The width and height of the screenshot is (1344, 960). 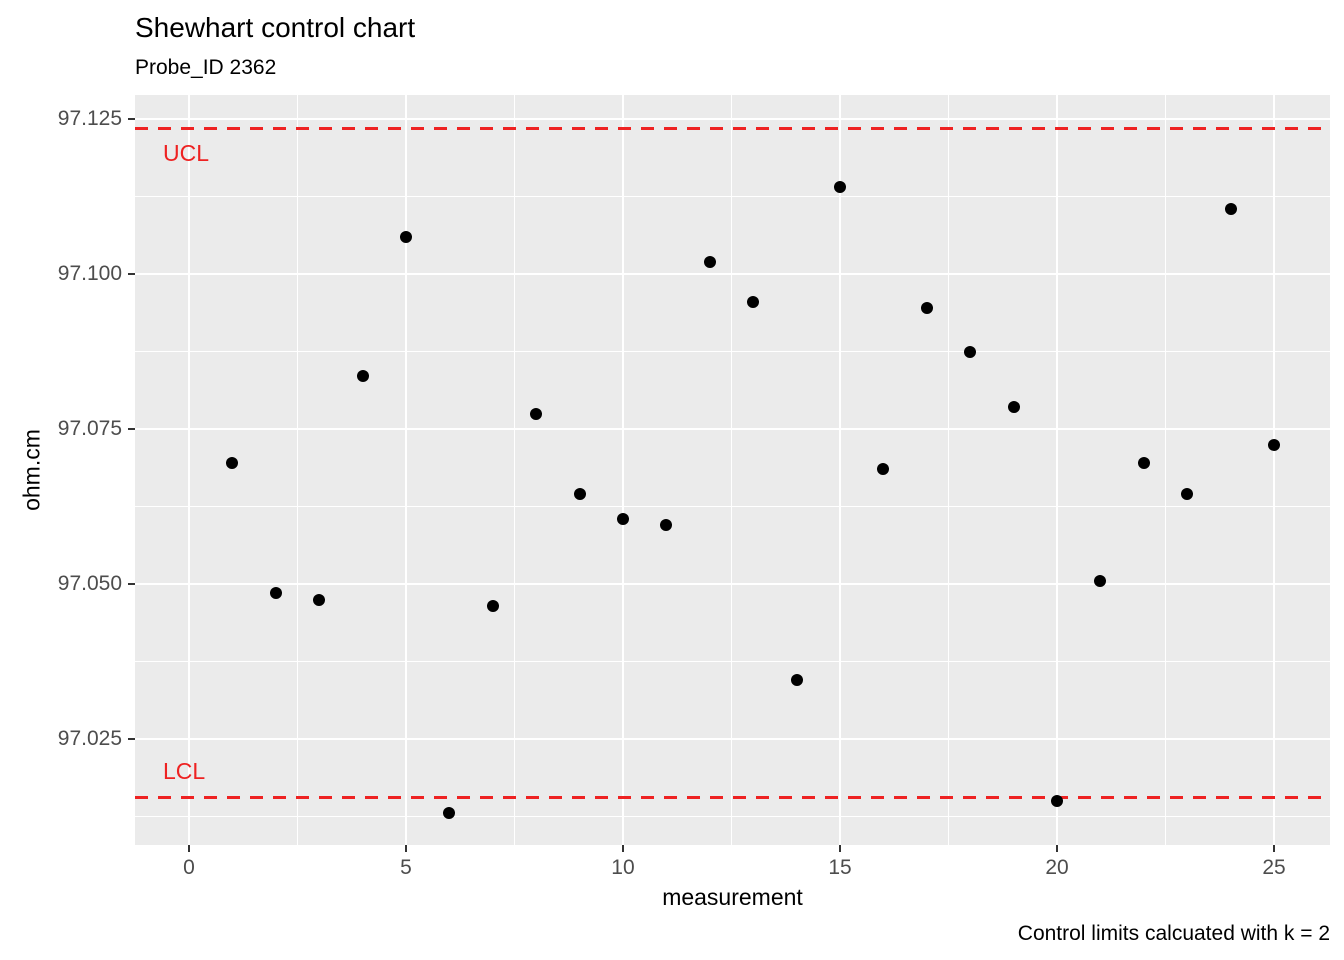 I want to click on ucl-label: UCL, so click(x=186, y=153).